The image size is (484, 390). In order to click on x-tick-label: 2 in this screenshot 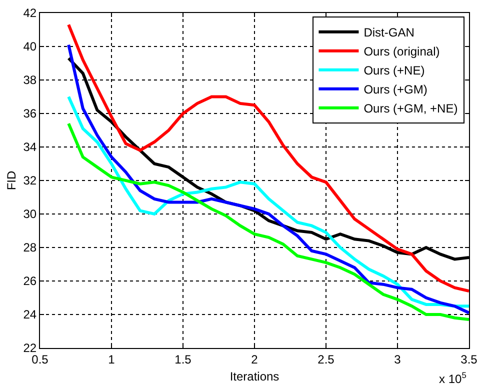, I will do `click(254, 359)`.